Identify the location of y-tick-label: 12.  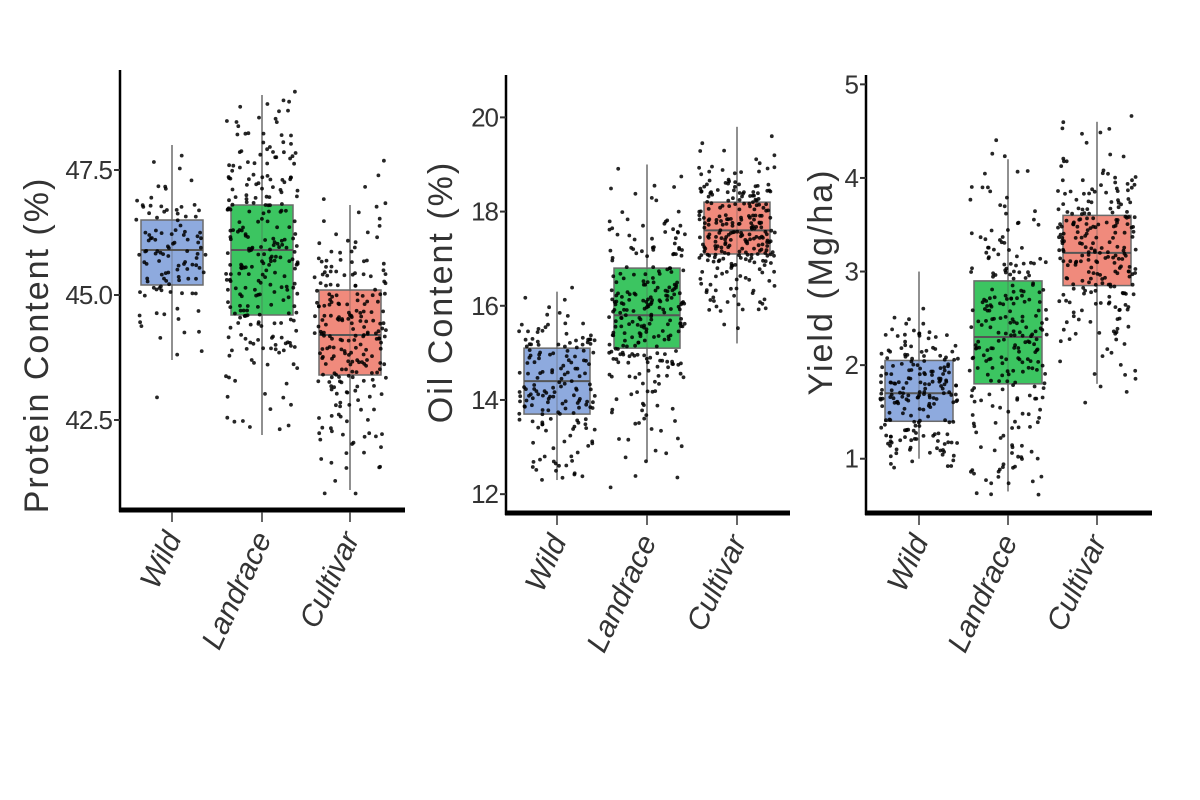
(484, 494).